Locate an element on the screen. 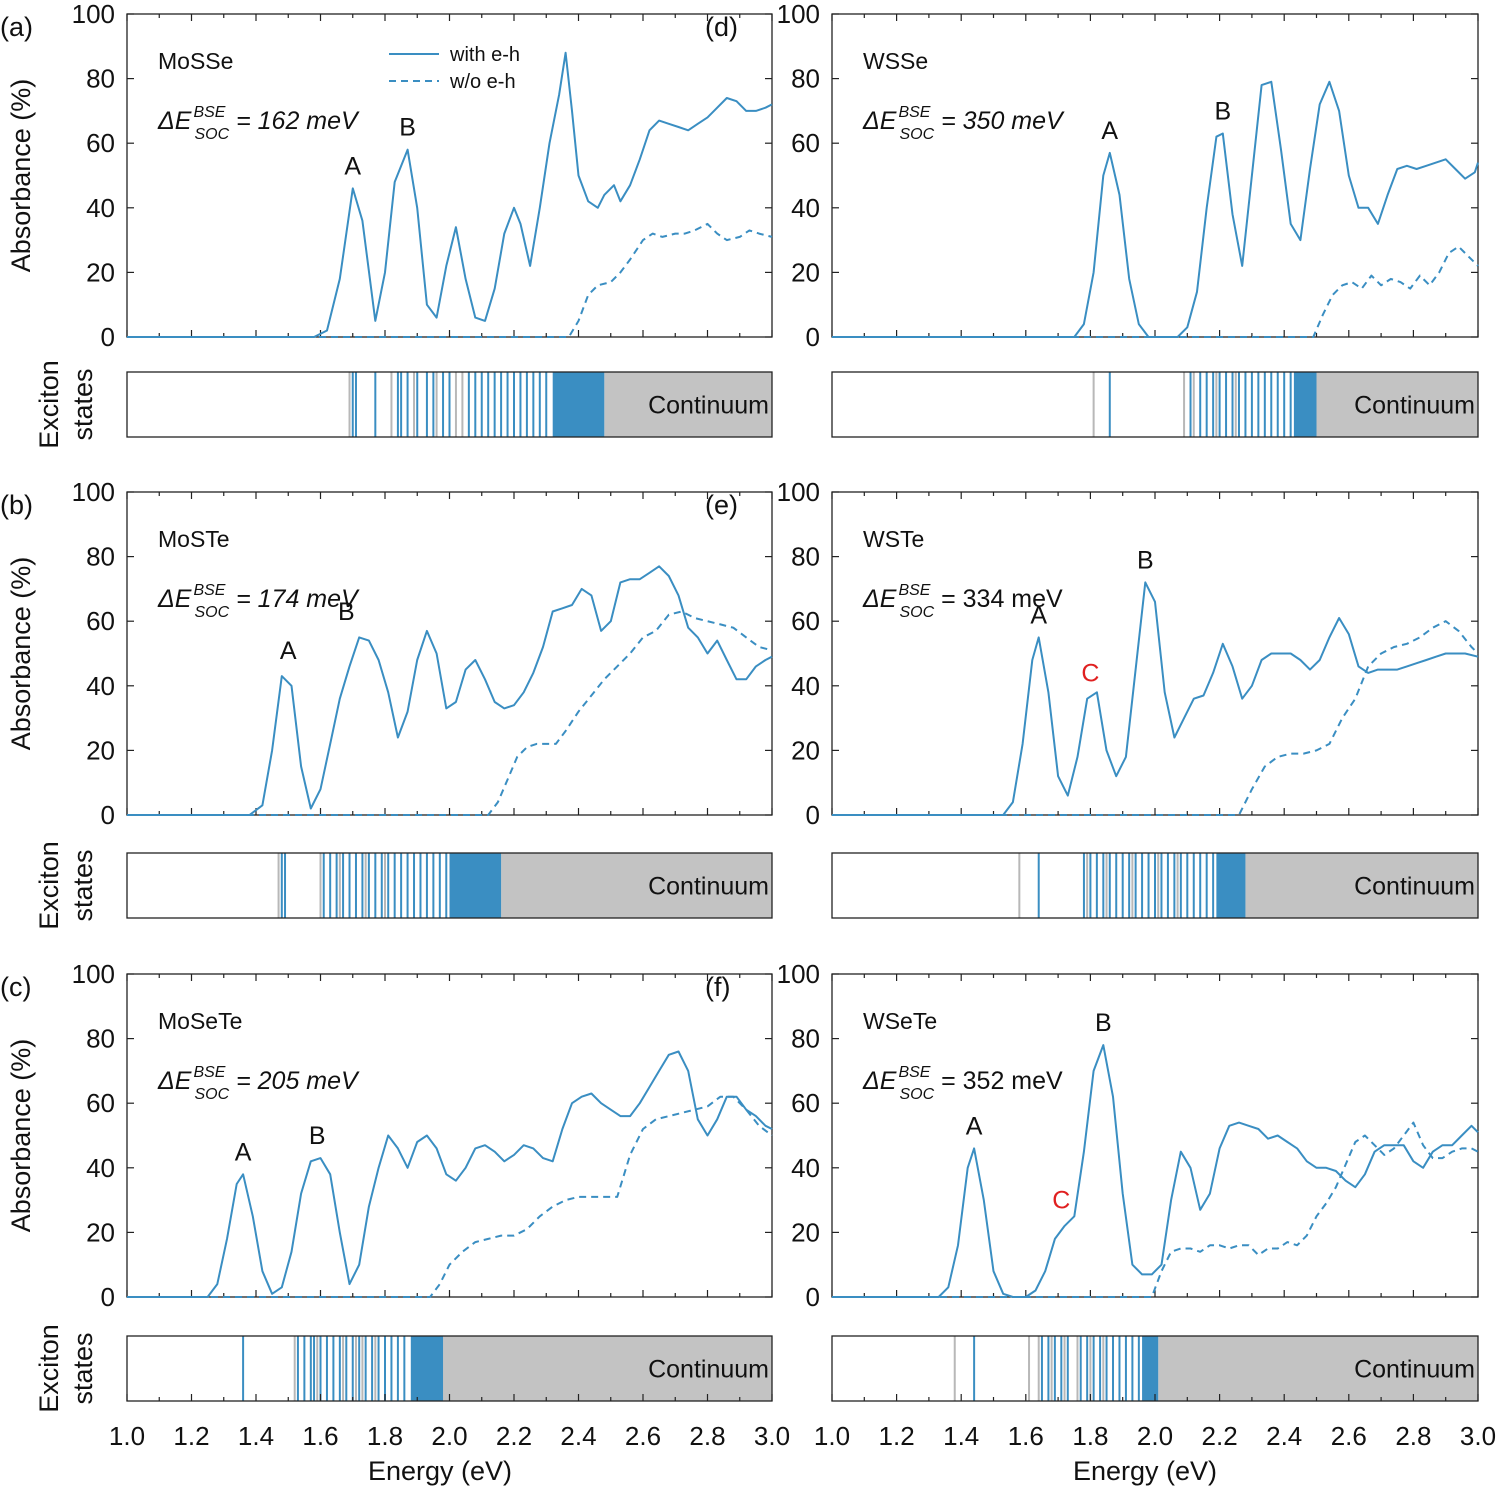  x-tick-label: 1.2 is located at coordinates (191, 1436).